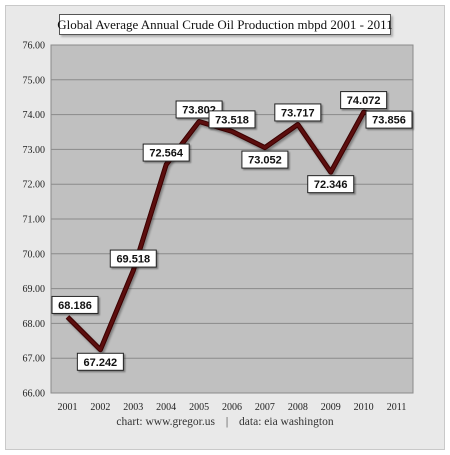 The image size is (450, 455). I want to click on data-label-text: 73.052, so click(265, 161).